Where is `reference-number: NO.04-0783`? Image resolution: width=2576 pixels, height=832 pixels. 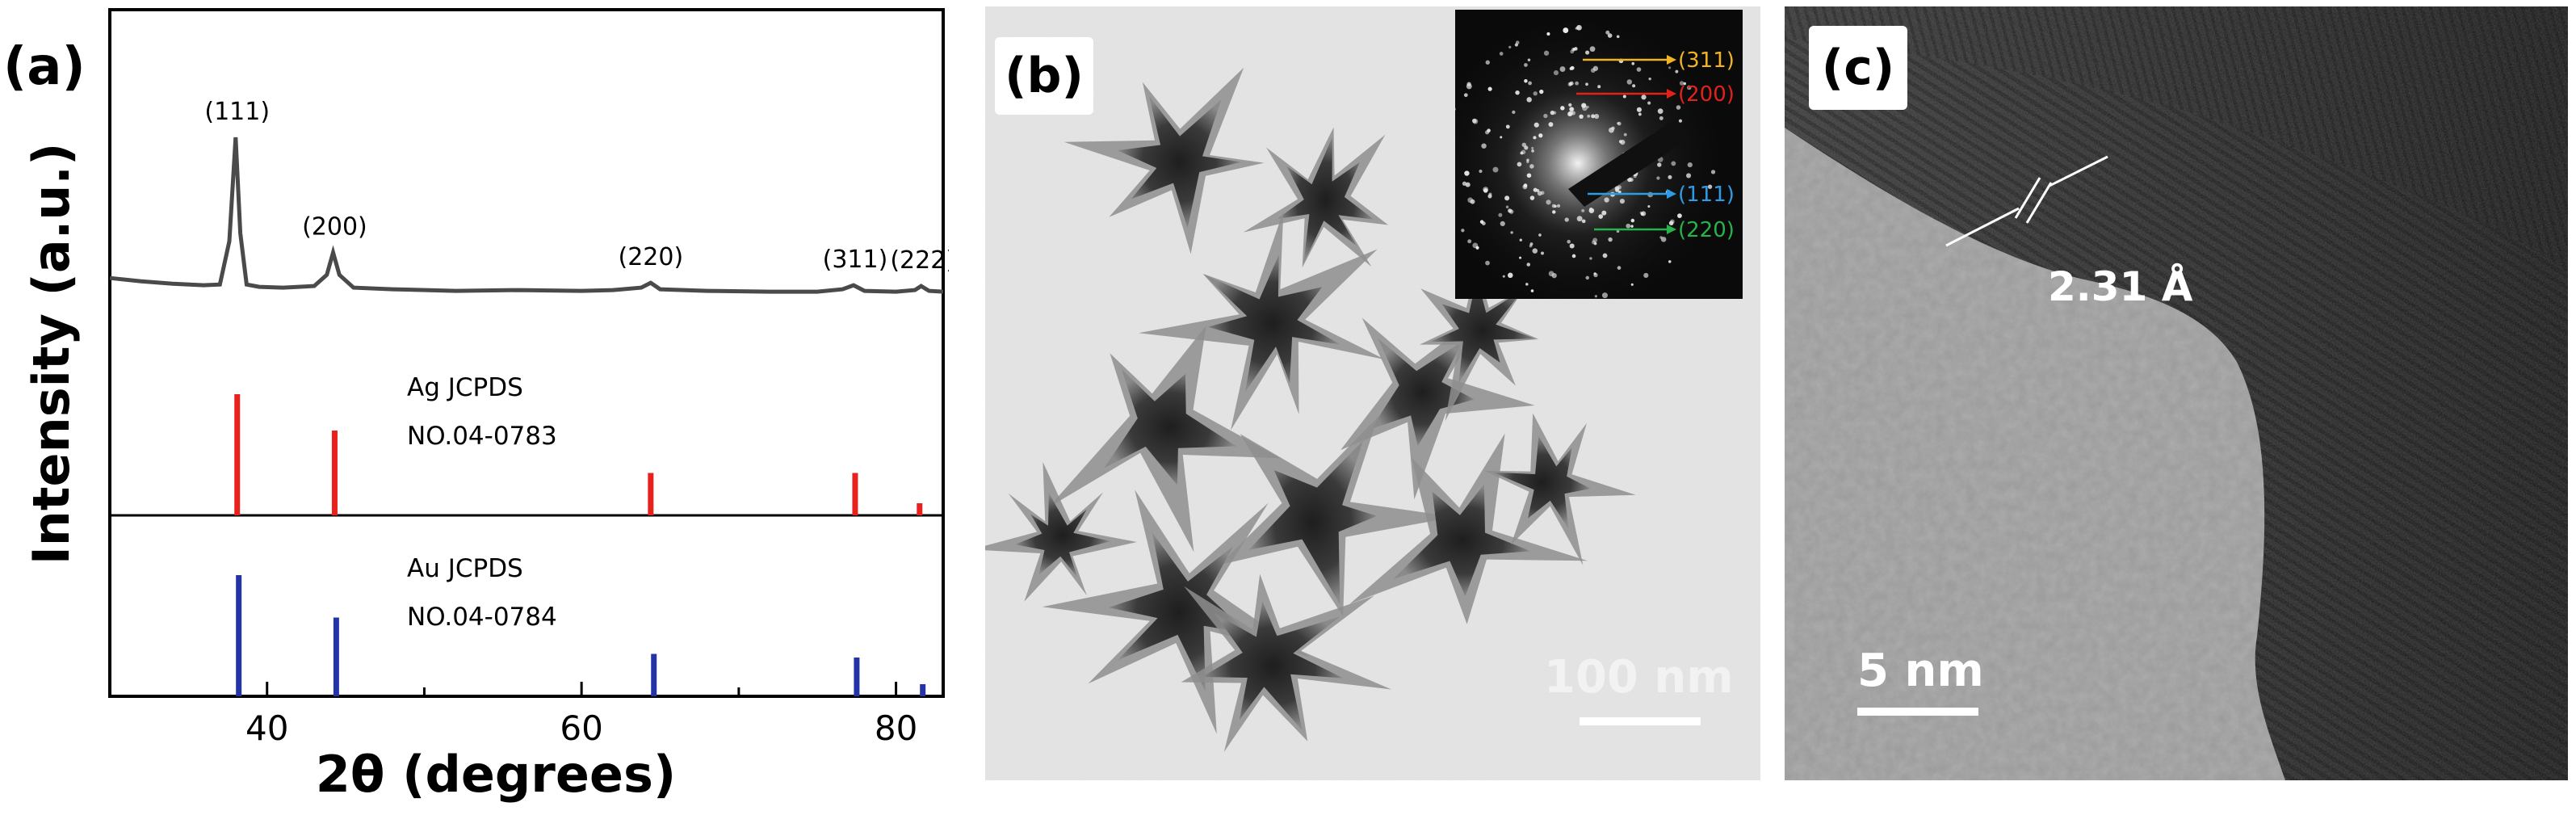 reference-number: NO.04-0783 is located at coordinates (482, 436).